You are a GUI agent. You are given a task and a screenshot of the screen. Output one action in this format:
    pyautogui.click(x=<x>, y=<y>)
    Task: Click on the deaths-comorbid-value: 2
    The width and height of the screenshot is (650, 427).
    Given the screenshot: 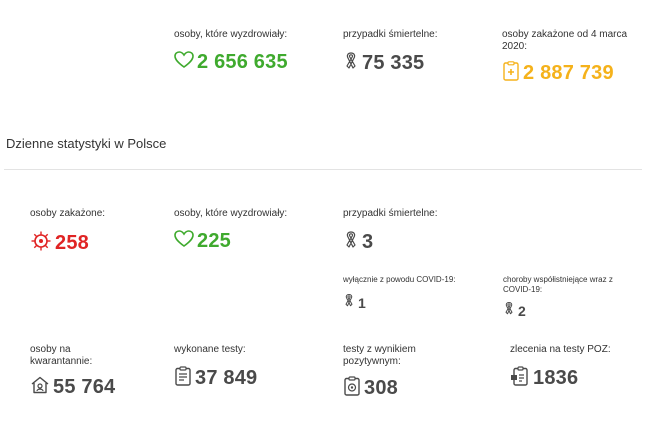 What is the action you would take?
    pyautogui.click(x=522, y=311)
    